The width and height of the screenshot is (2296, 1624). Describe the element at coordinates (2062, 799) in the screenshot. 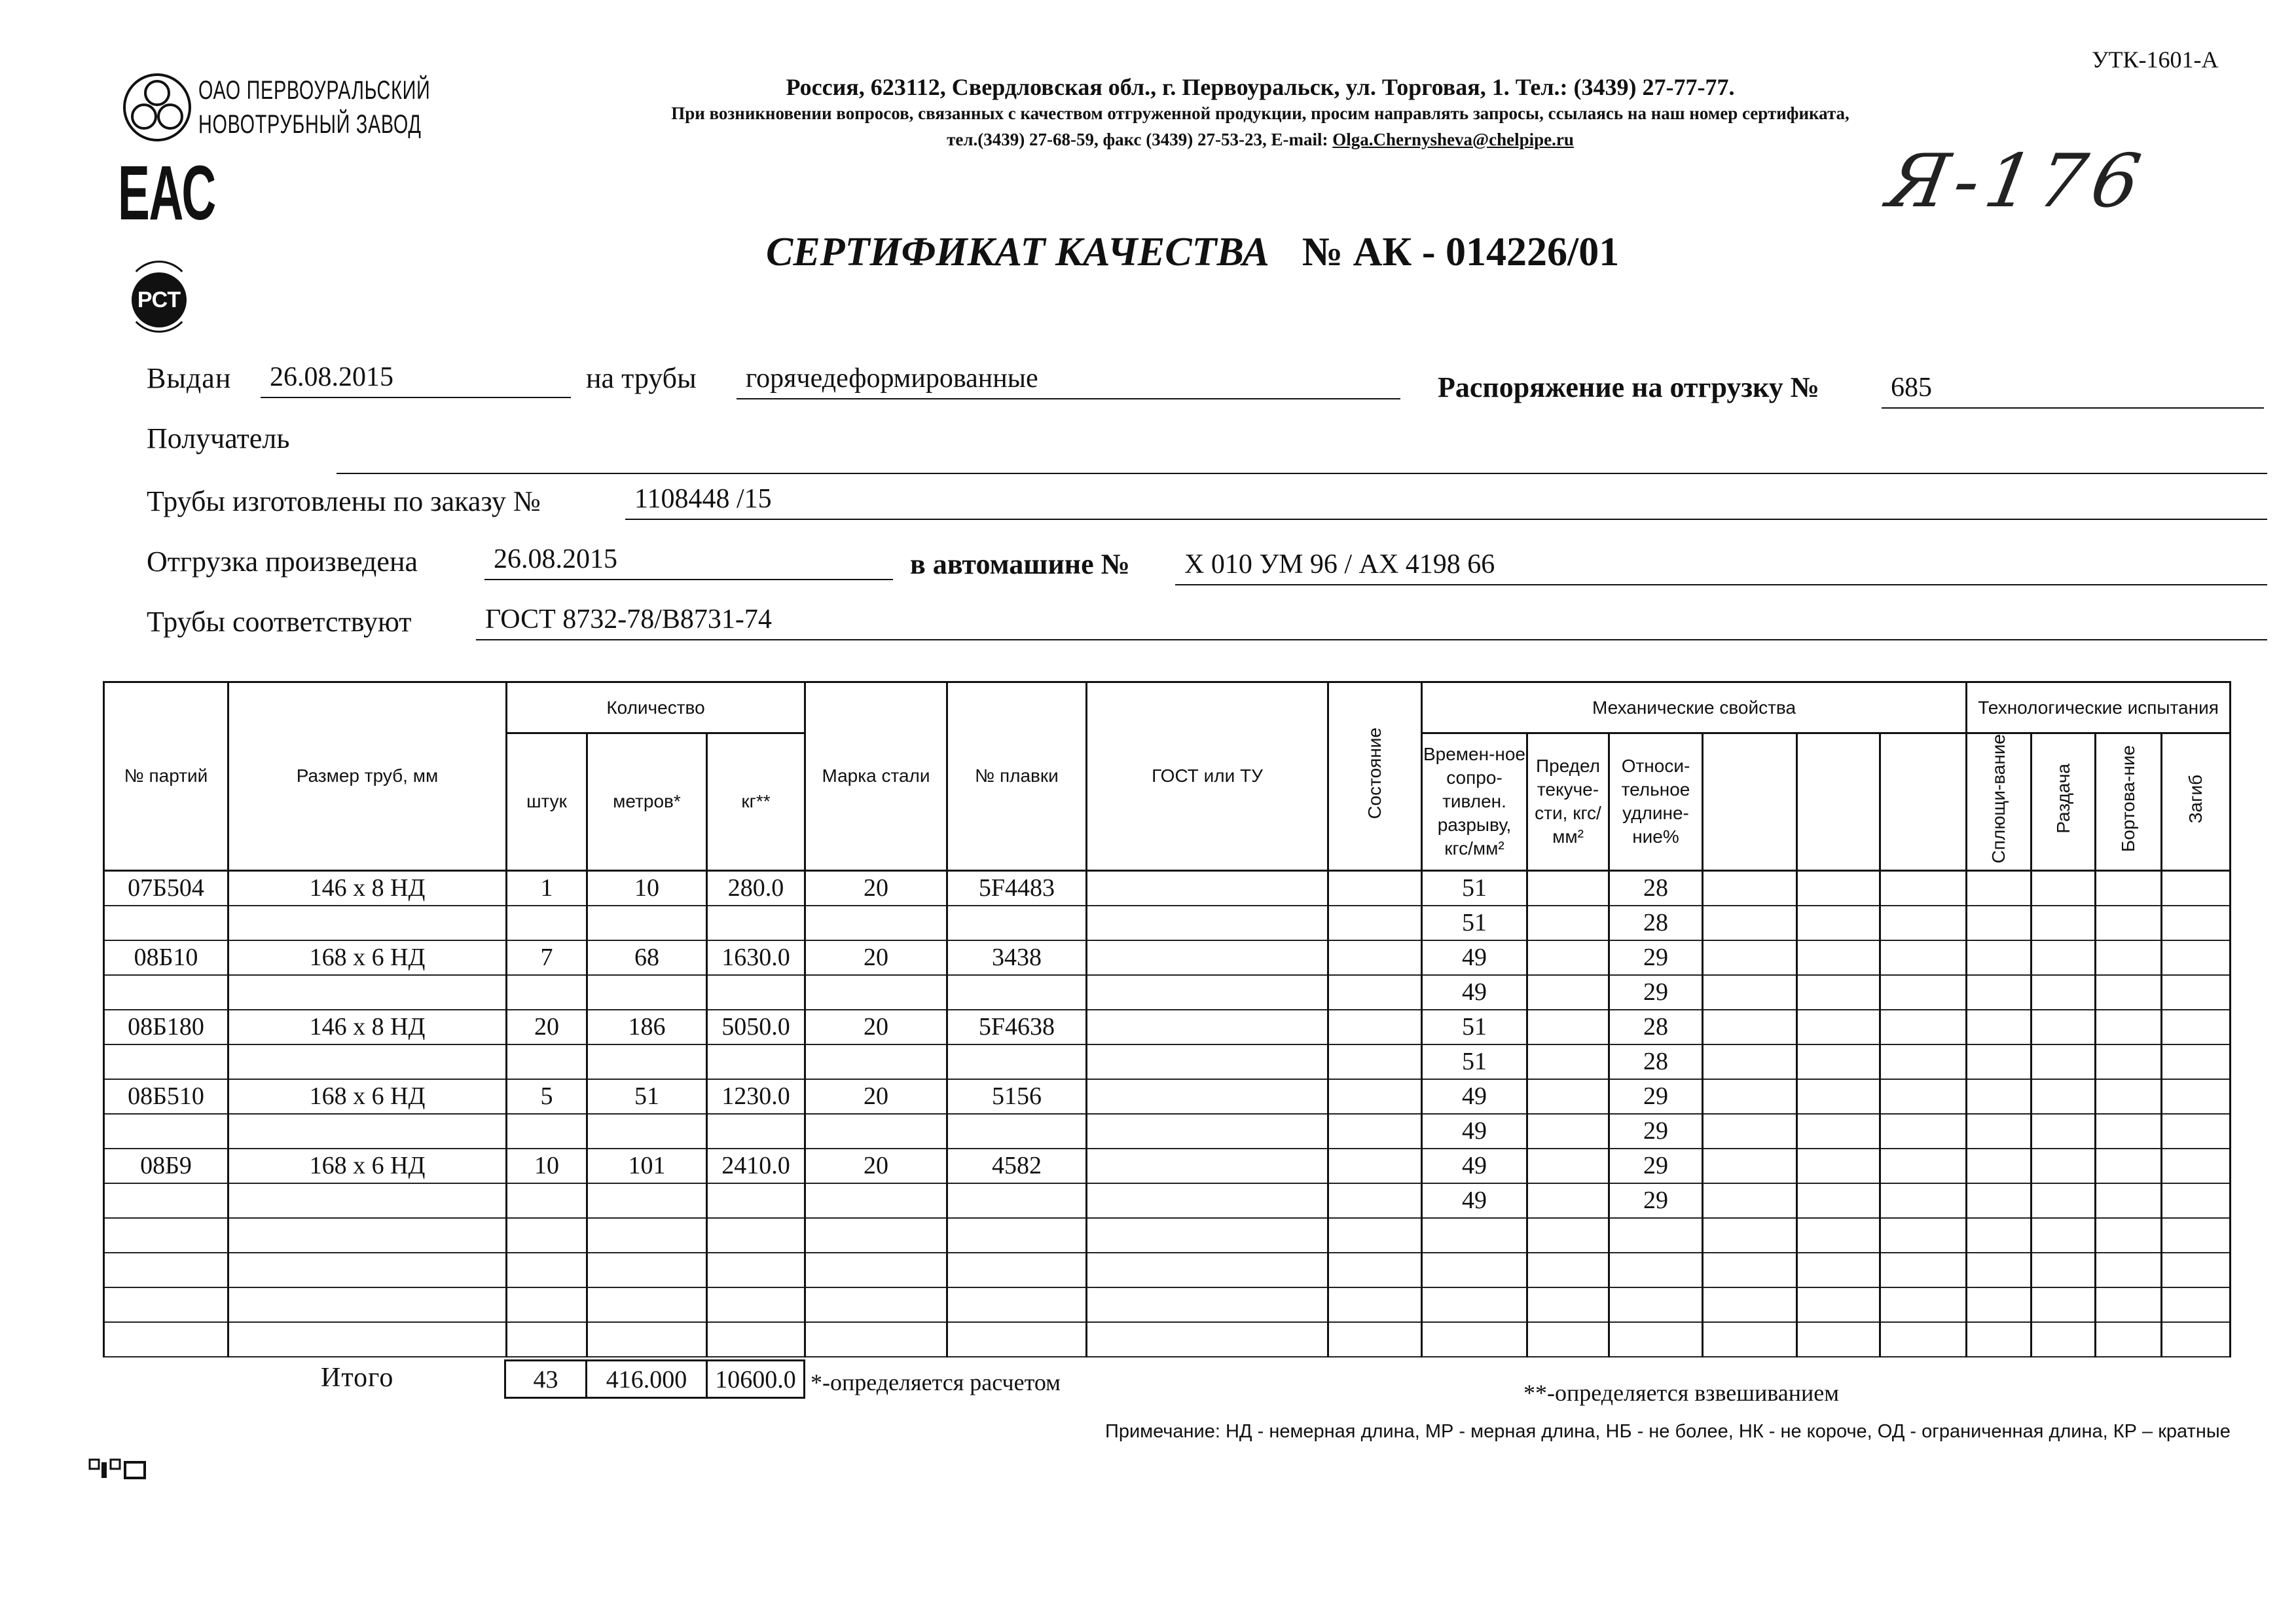

I see `header-expand-text: Раздача` at that location.